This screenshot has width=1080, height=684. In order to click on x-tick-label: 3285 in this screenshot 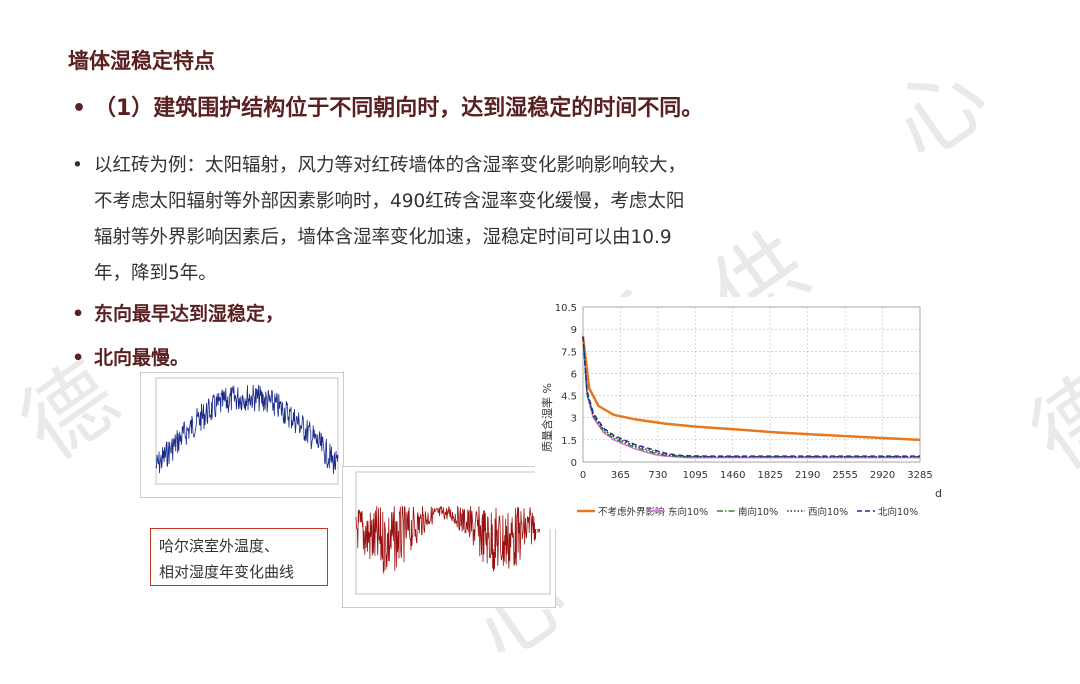, I will do `click(919, 475)`.